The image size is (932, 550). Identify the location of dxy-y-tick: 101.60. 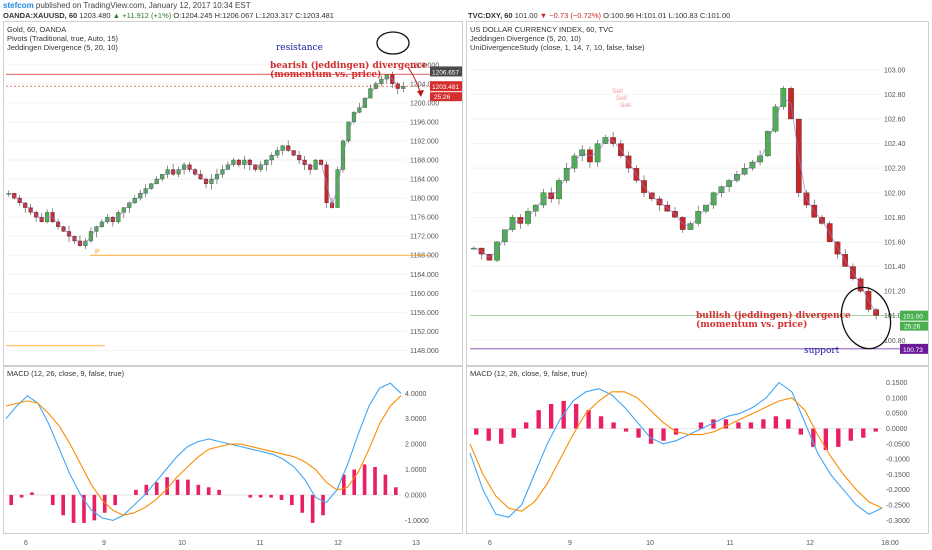
(895, 242).